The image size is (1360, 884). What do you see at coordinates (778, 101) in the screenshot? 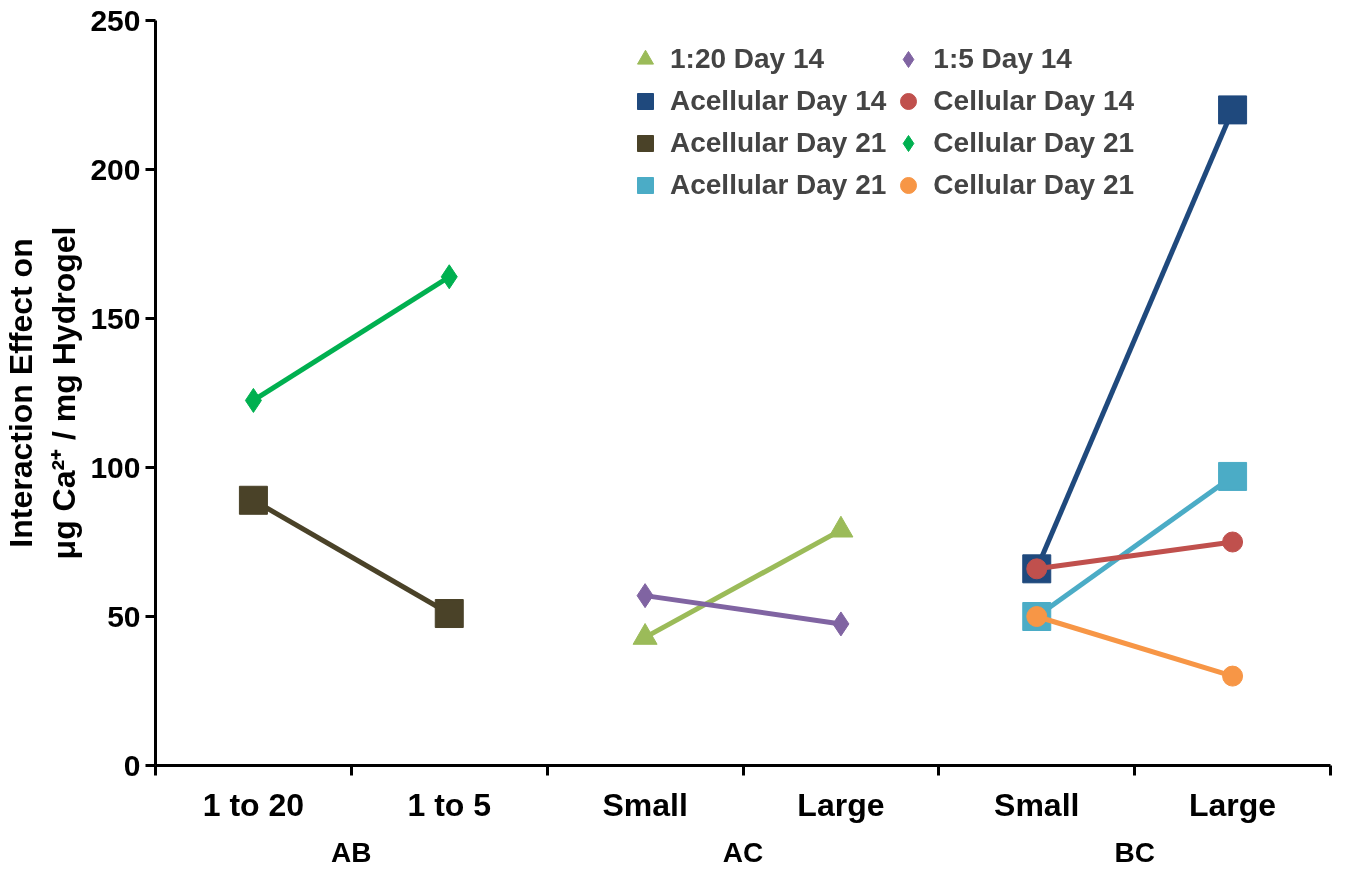
I see `legend-label: Acellular Day 14` at bounding box center [778, 101].